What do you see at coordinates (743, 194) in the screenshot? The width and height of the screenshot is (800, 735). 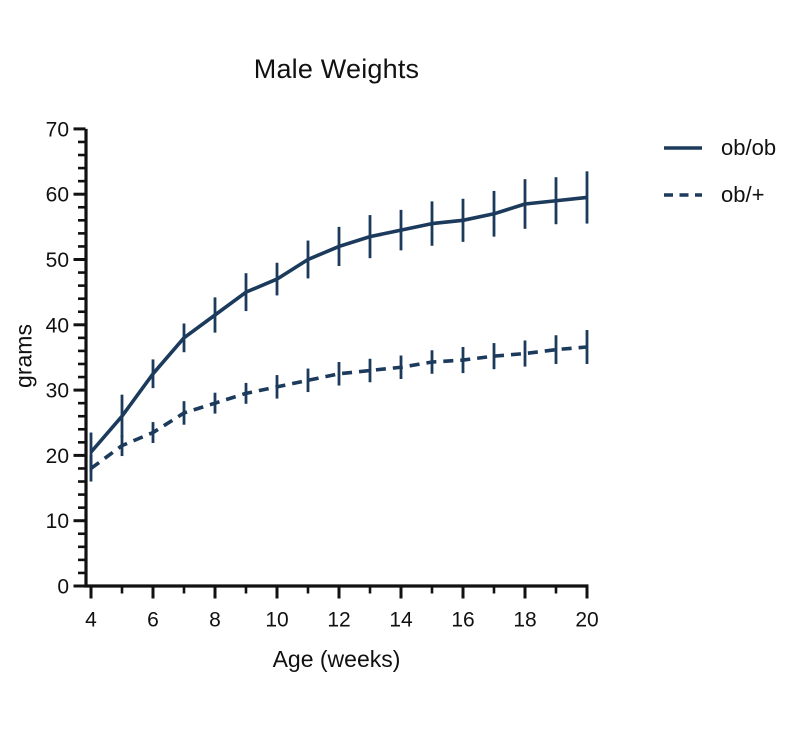 I see `legend-label-obplus: ob/+` at bounding box center [743, 194].